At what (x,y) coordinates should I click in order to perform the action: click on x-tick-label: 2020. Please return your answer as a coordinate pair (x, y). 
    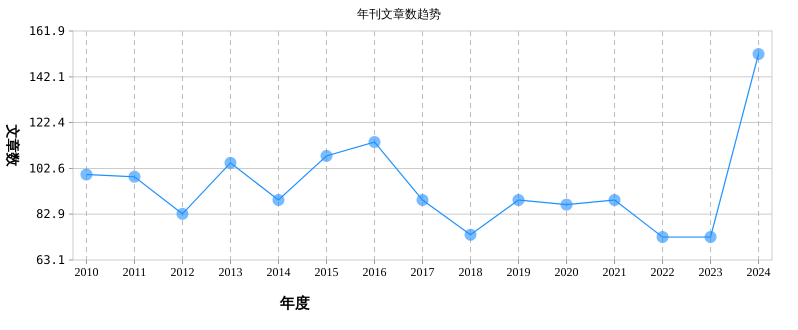
    Looking at the image, I should click on (566, 272).